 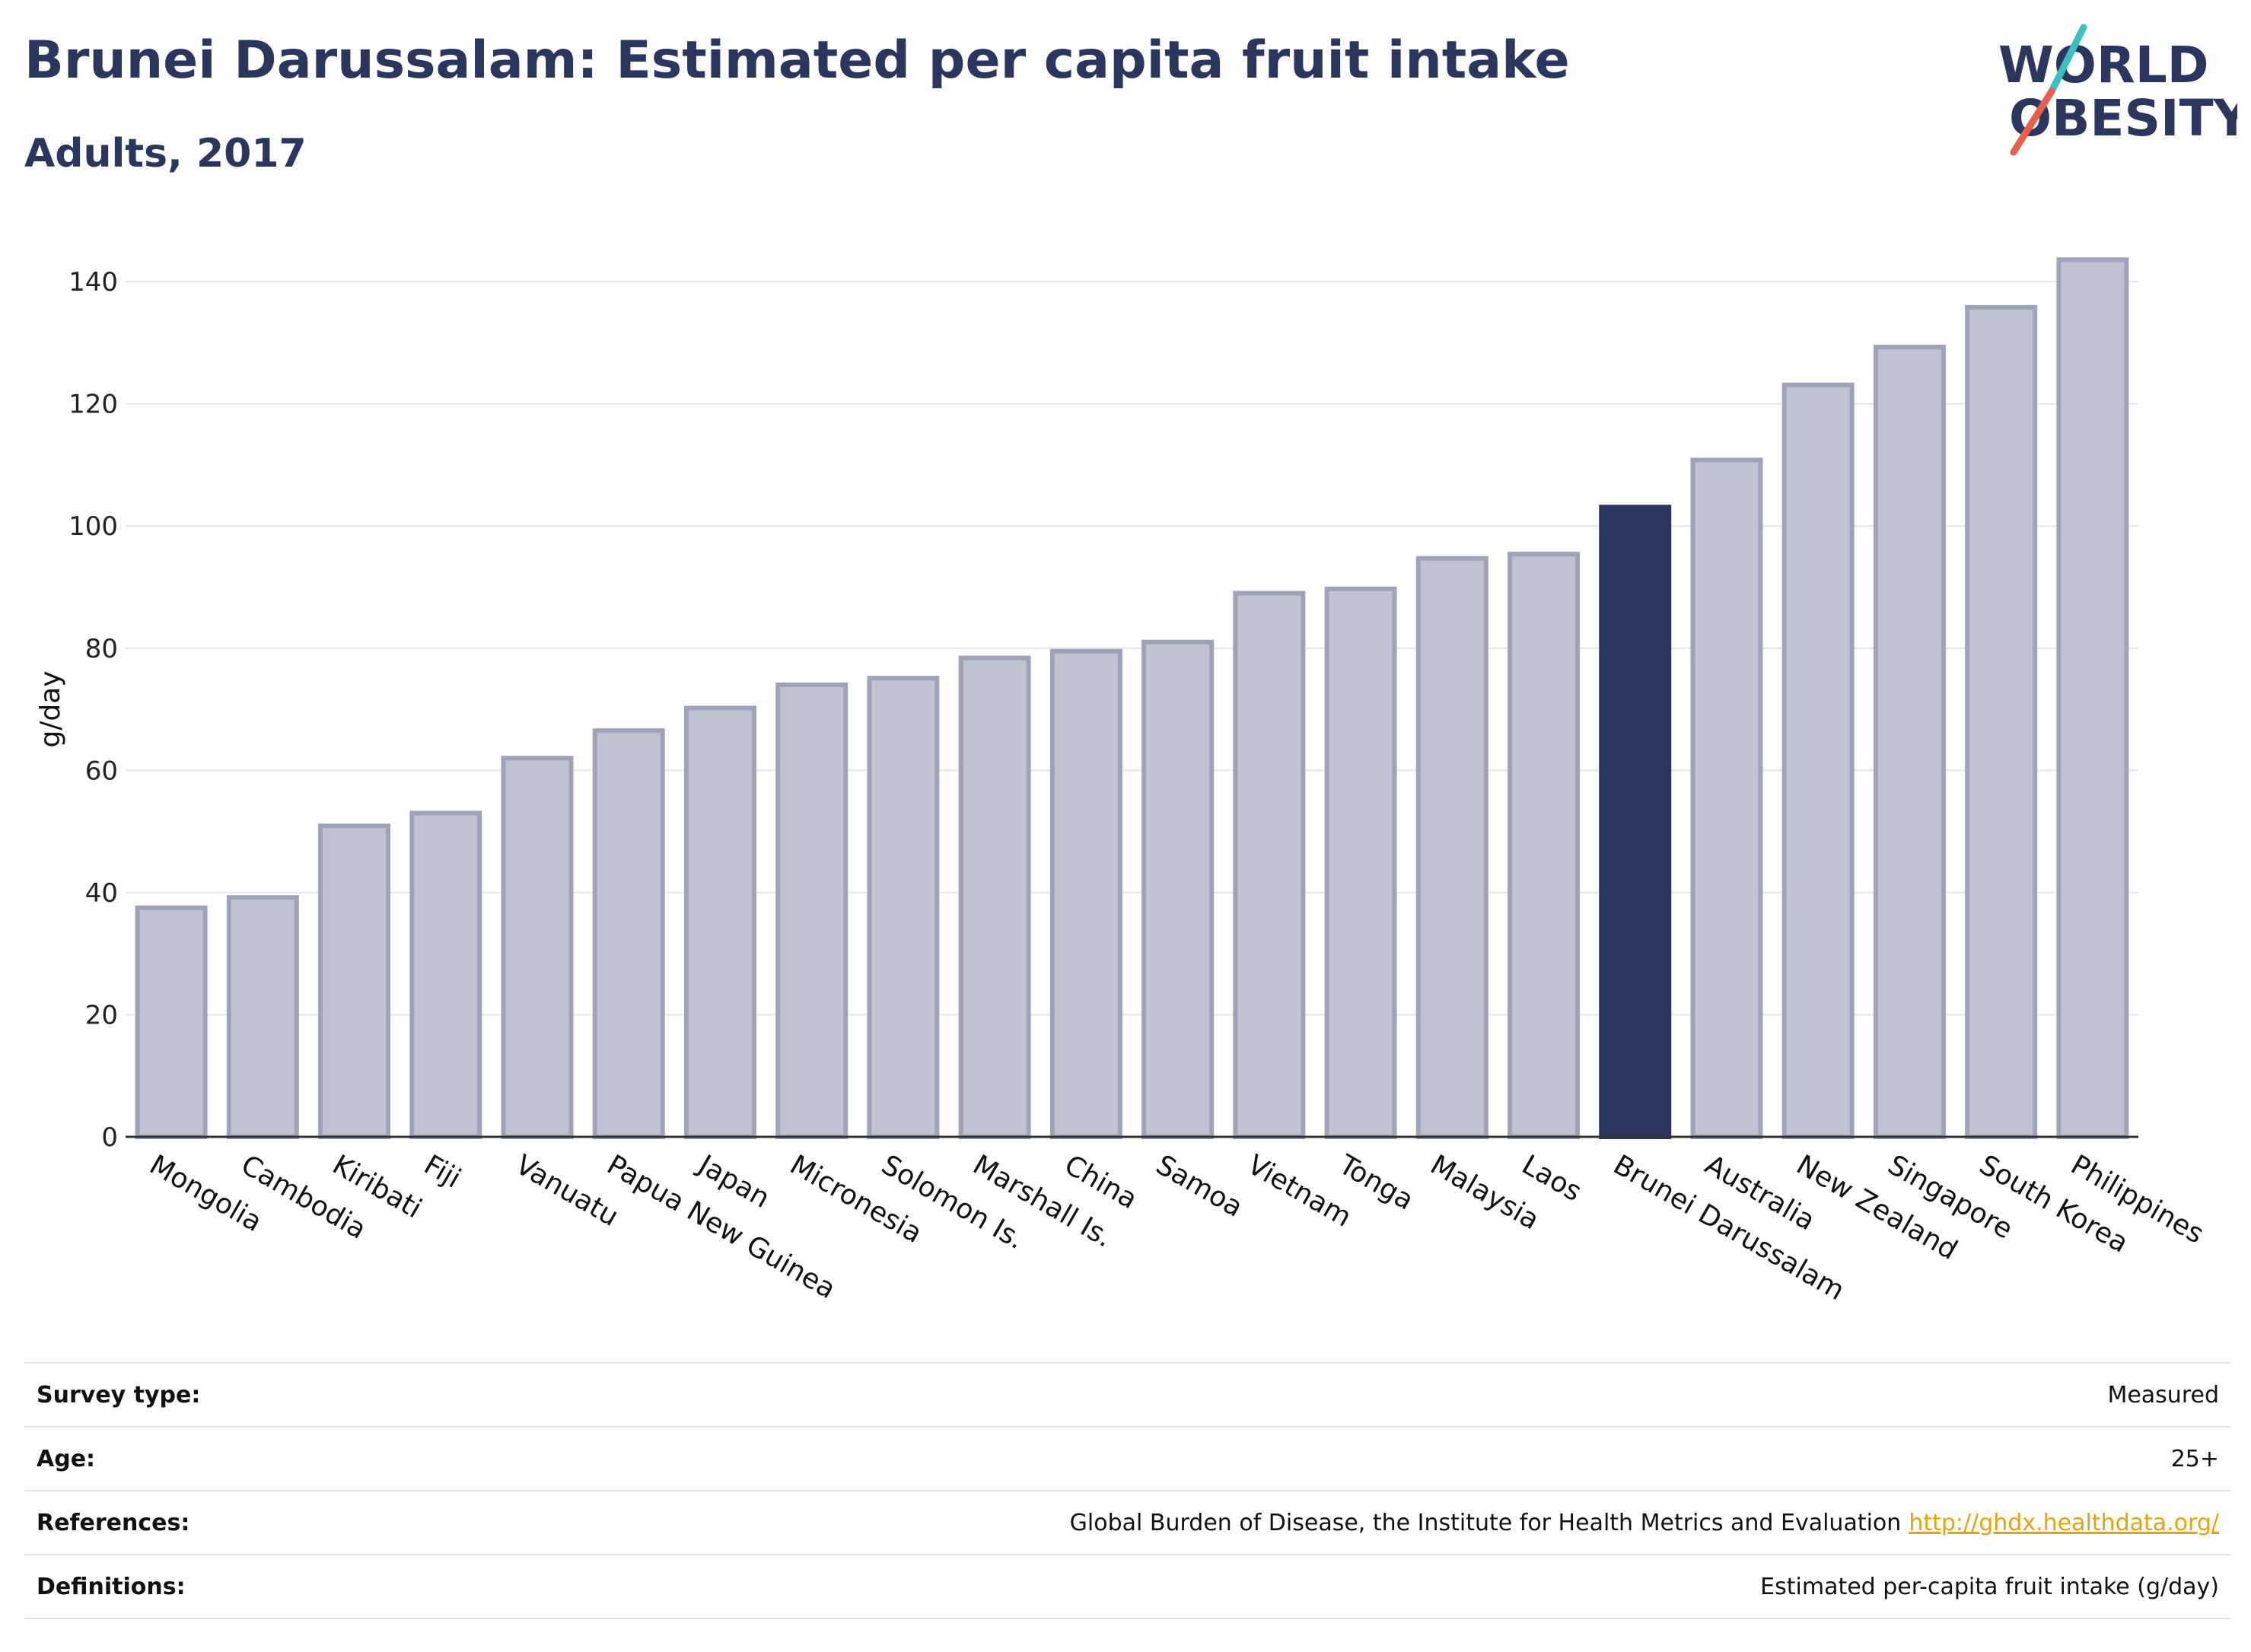 I want to click on chart-subtitle: Adults, 2017, so click(x=165, y=154).